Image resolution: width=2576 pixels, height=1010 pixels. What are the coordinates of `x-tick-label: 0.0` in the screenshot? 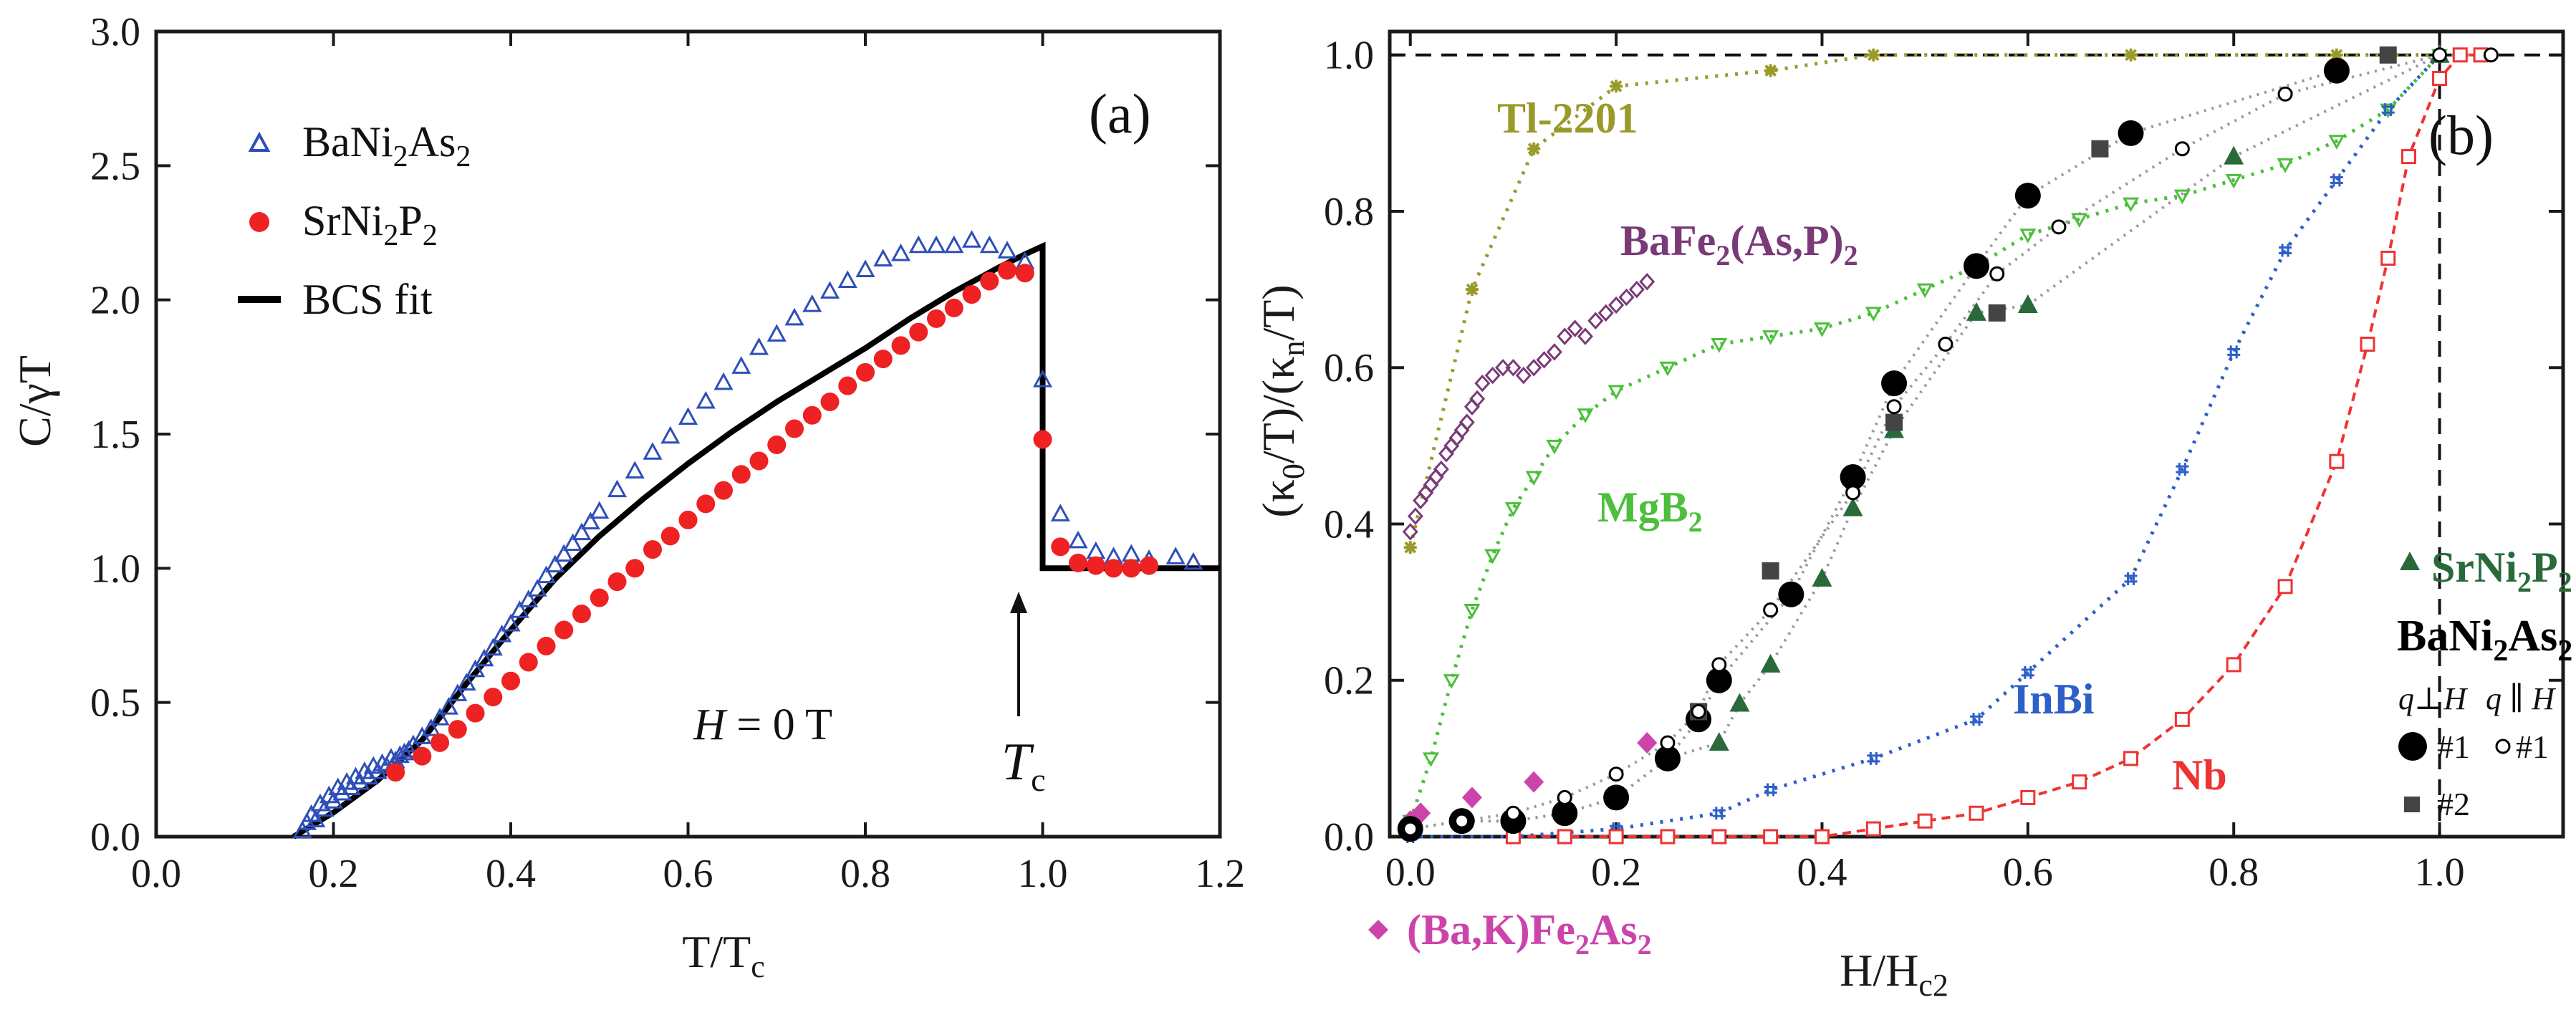 It's located at (156, 874).